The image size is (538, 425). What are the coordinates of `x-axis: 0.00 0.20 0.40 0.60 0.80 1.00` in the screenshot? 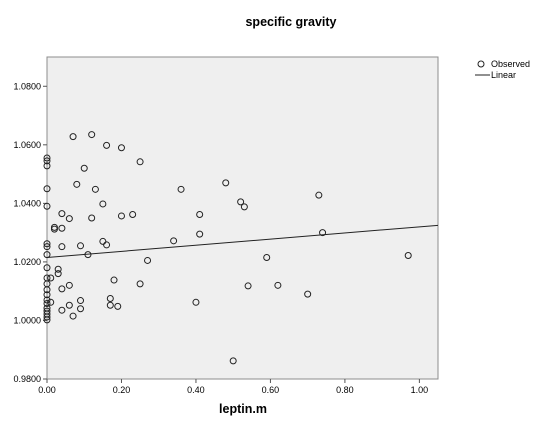 It's located at (233, 387).